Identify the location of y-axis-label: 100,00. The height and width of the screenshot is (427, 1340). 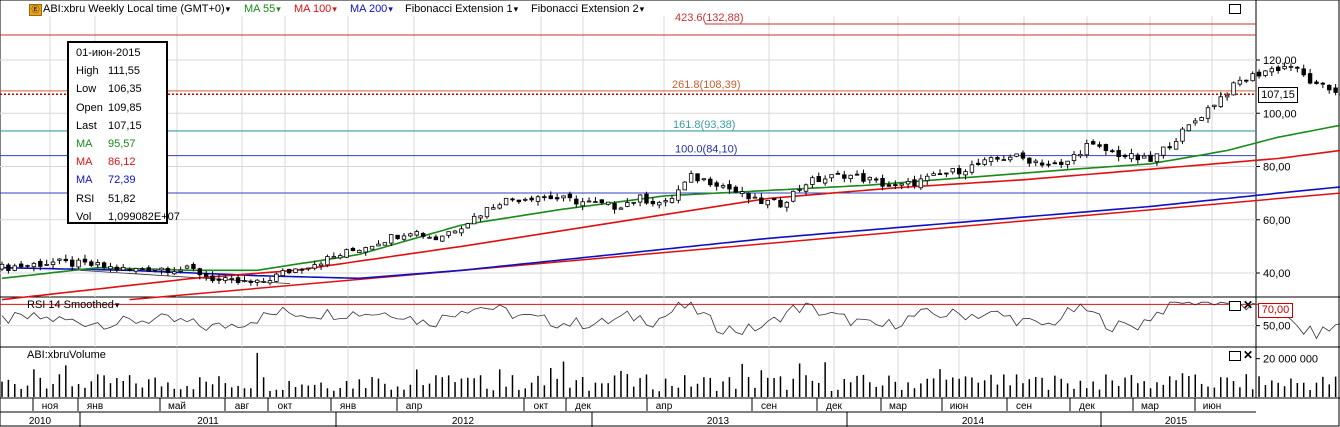
(1280, 114).